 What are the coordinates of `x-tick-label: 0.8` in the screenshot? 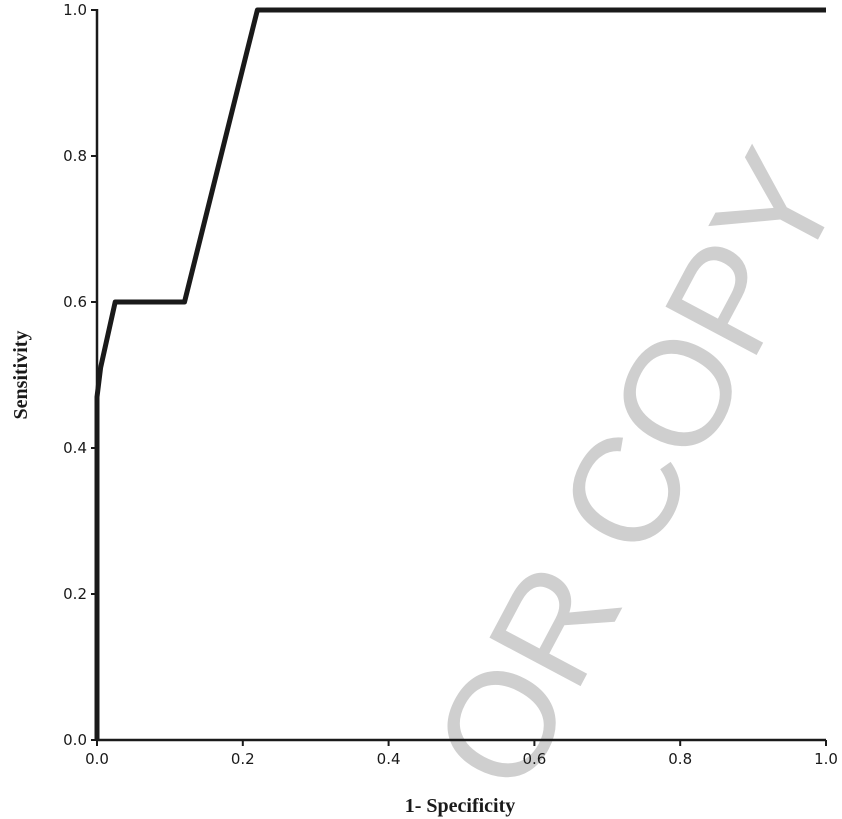 It's located at (680, 759).